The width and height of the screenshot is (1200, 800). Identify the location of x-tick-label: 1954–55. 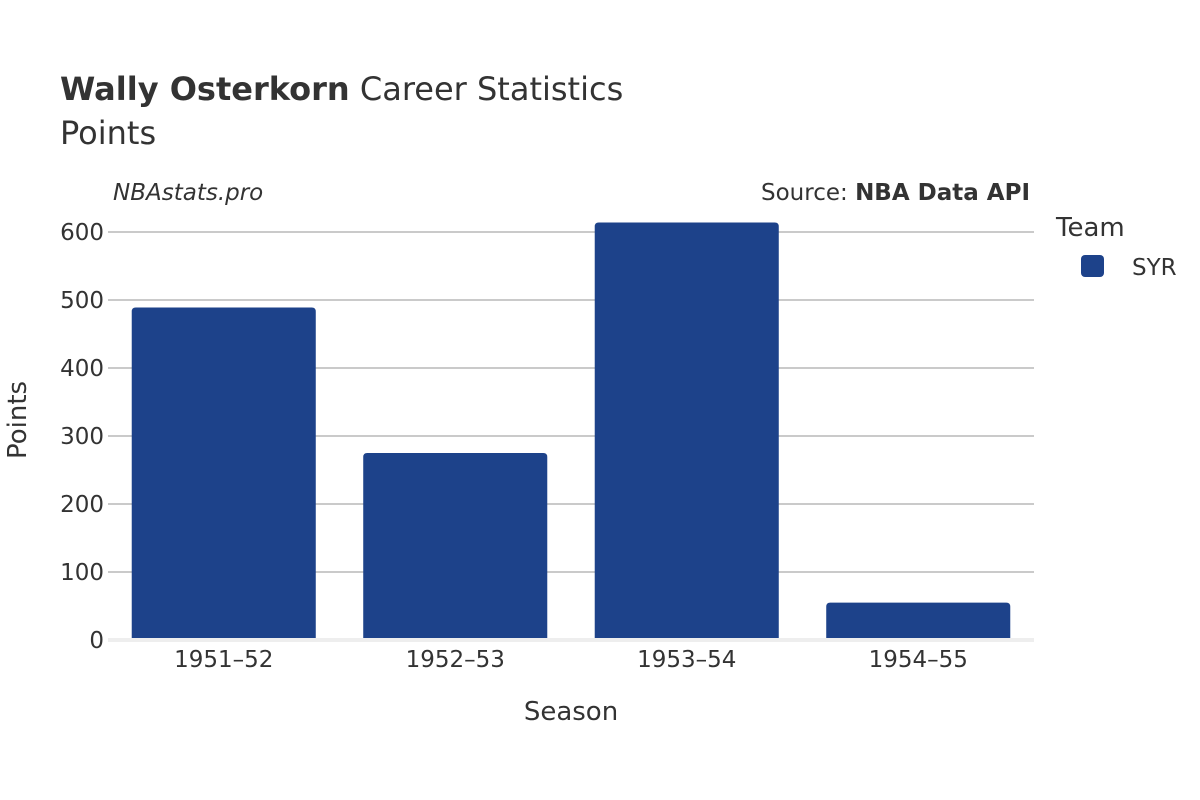
(918, 660).